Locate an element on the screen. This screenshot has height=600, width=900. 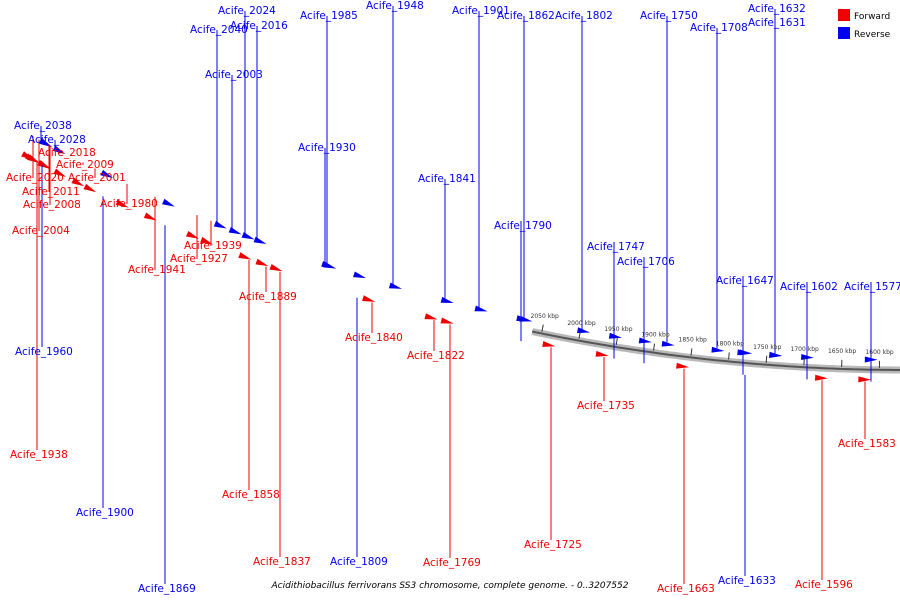
gene-label: Acife_2016 is located at coordinates (259, 26).